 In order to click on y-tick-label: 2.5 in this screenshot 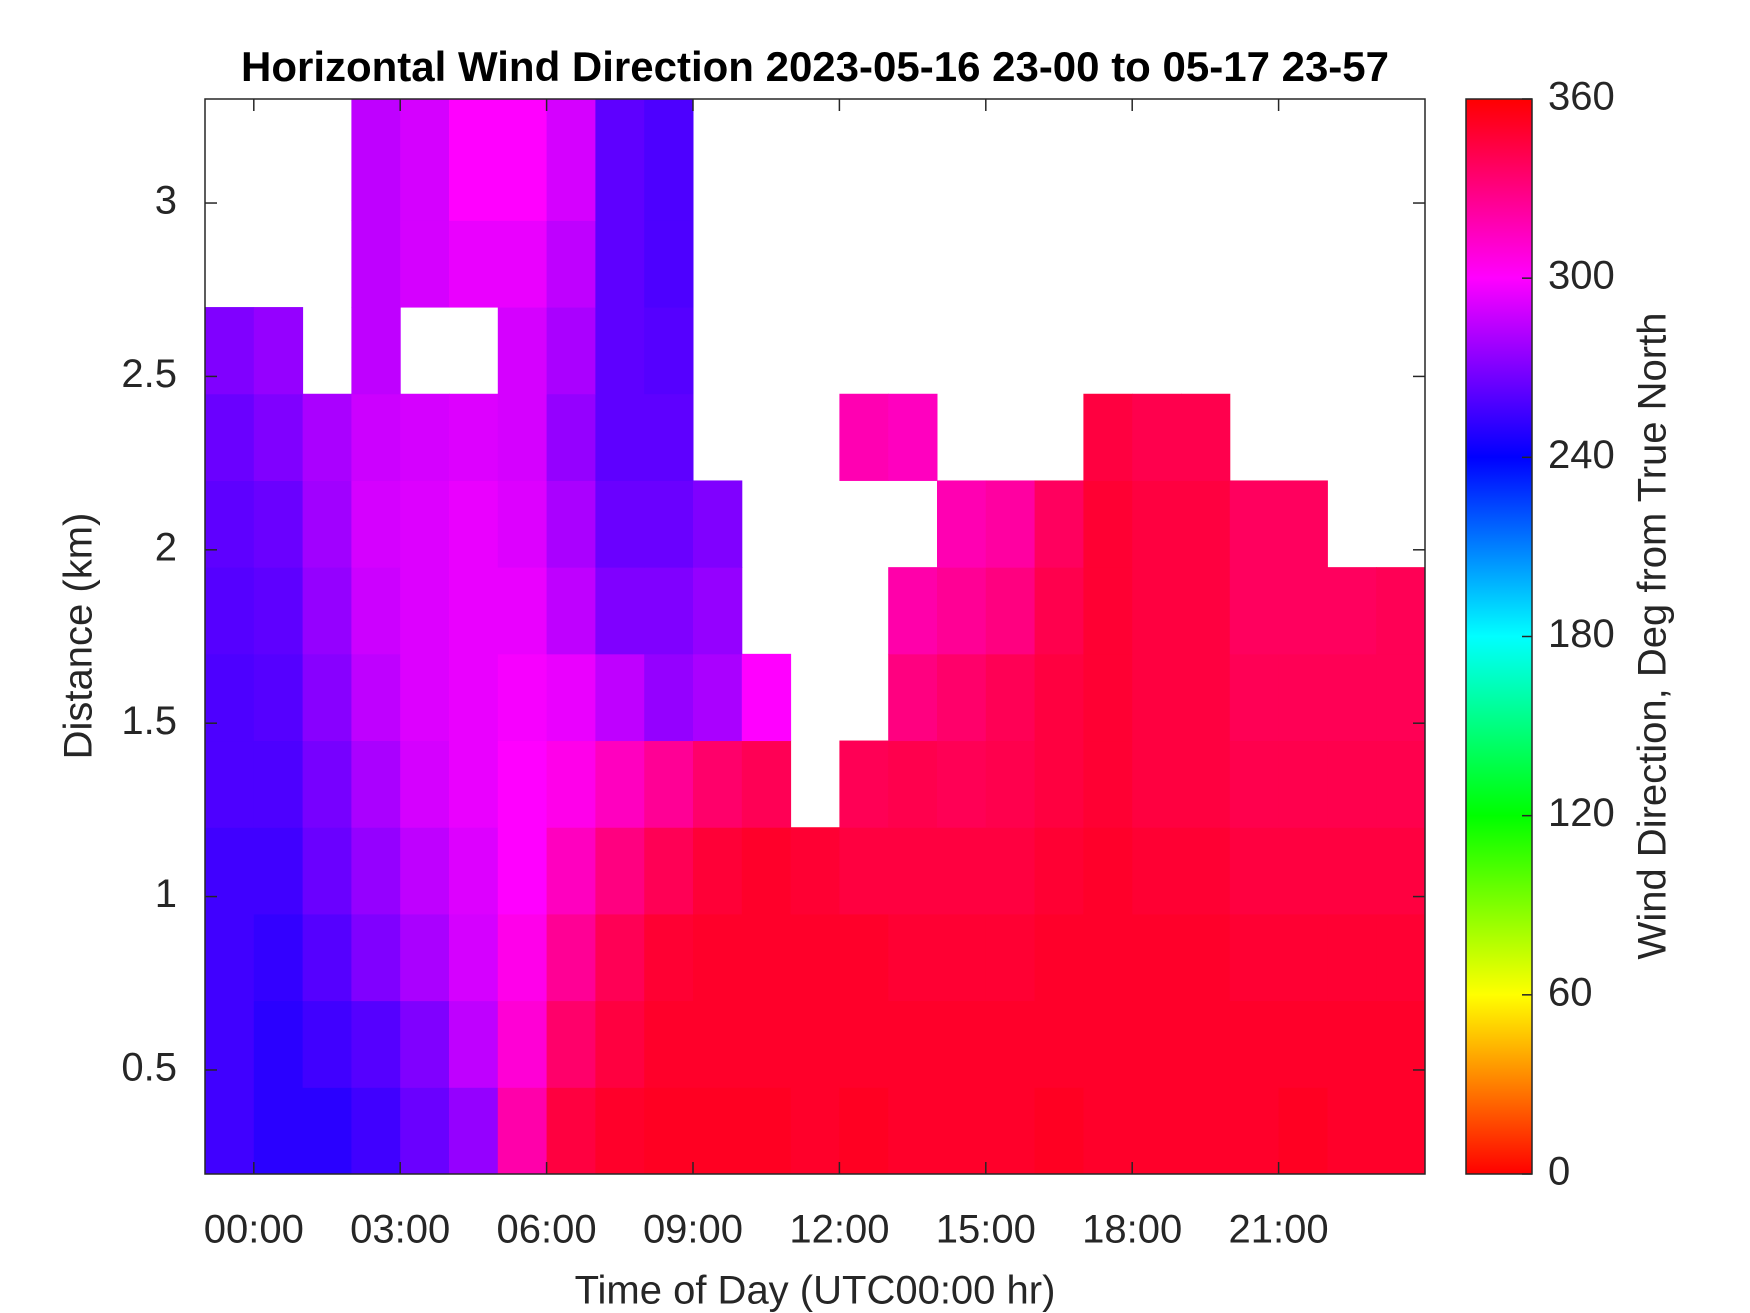, I will do `click(149, 374)`.